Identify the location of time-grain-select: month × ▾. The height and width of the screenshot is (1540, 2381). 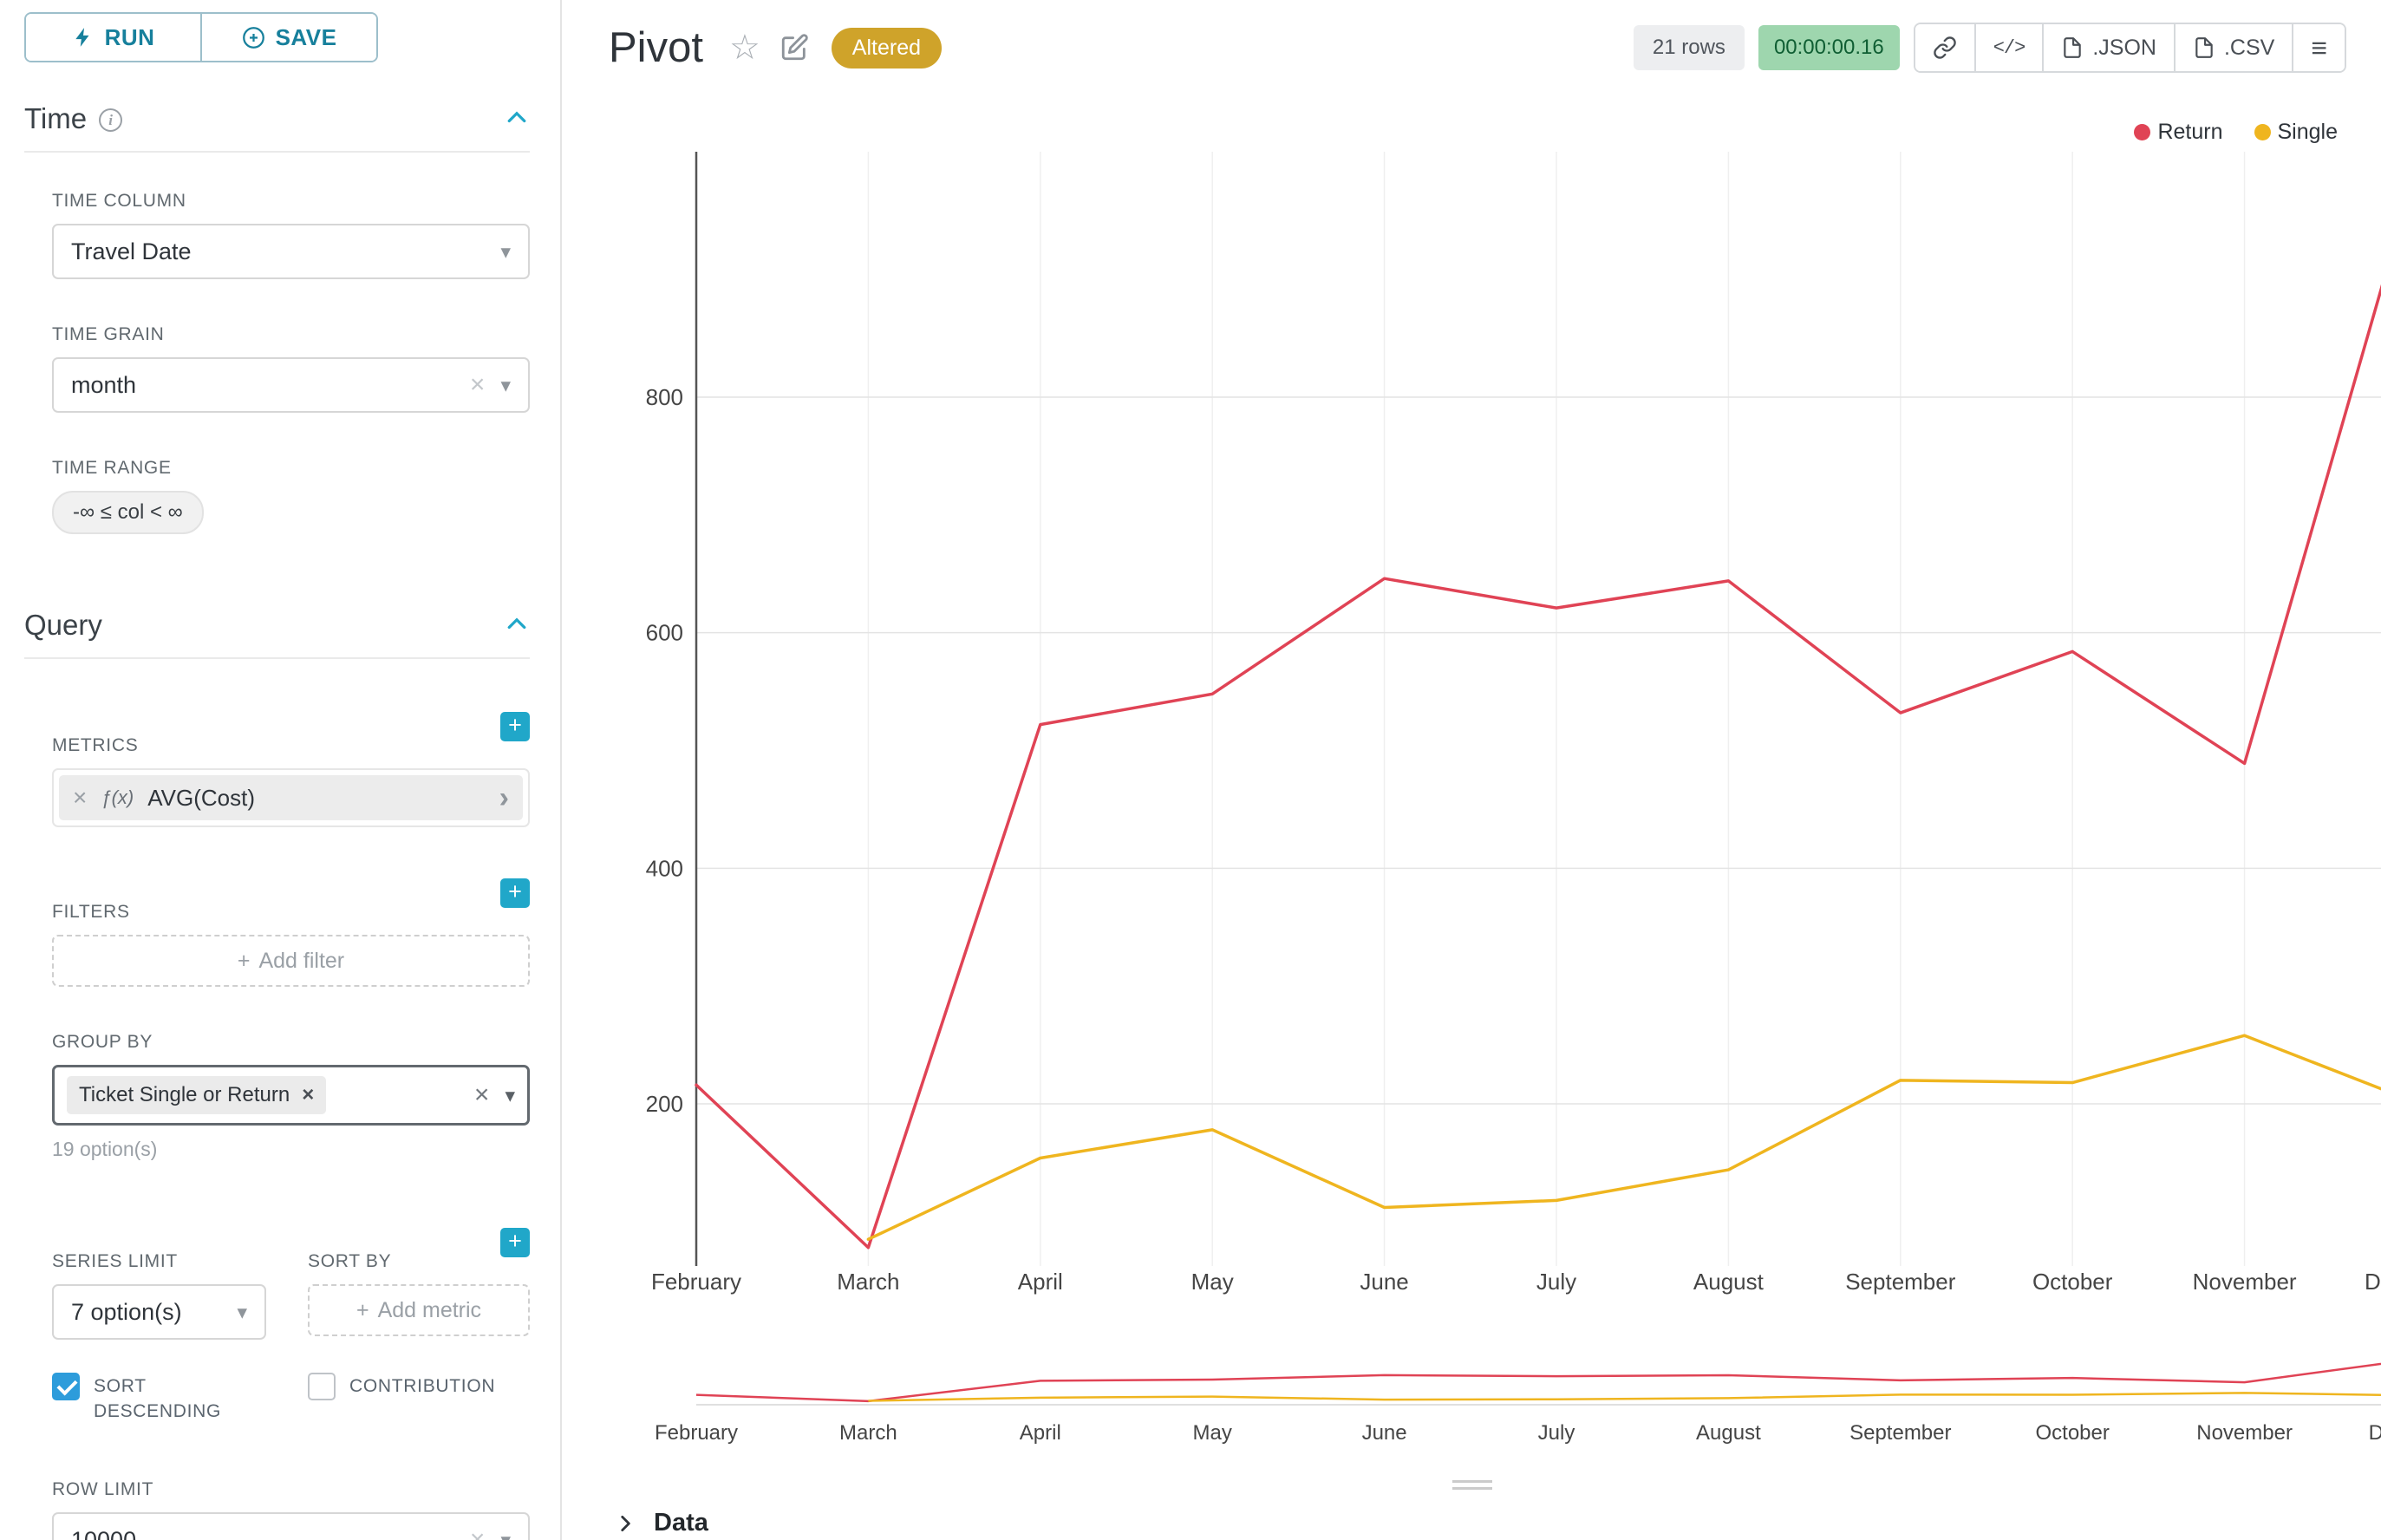
(291, 385).